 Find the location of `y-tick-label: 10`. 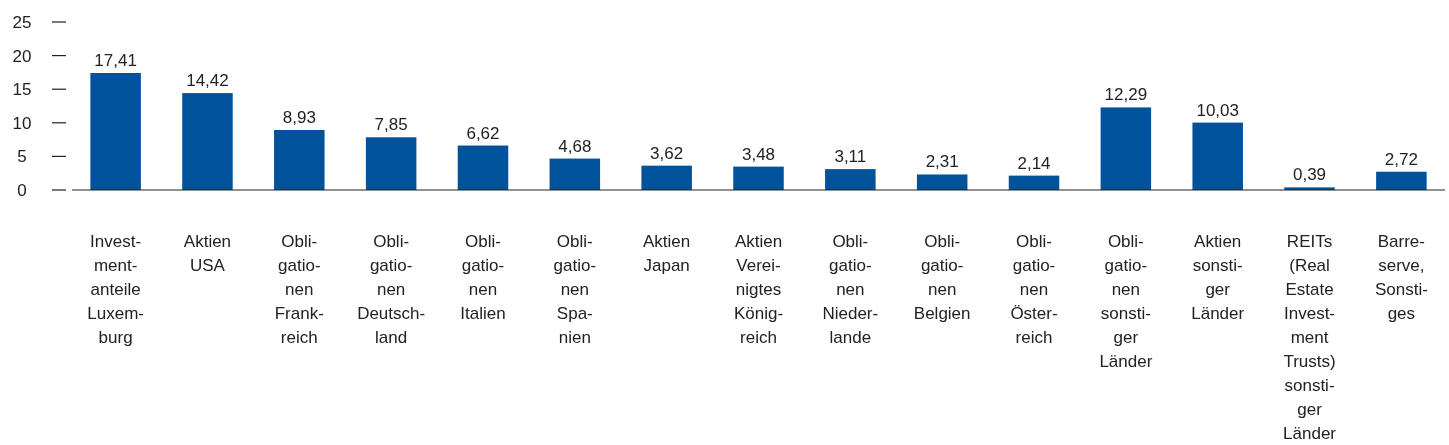

y-tick-label: 10 is located at coordinates (22, 123).